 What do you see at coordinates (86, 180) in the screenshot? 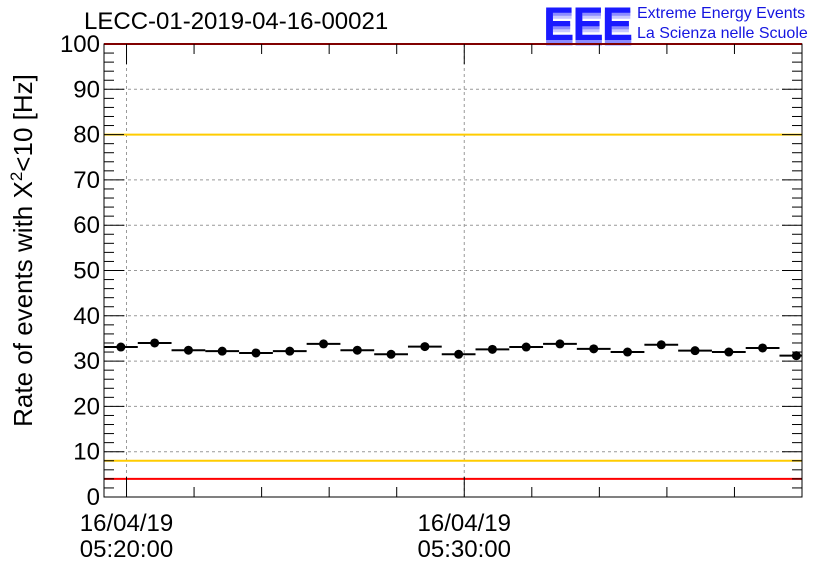
I see `y-tick-label: 70` at bounding box center [86, 180].